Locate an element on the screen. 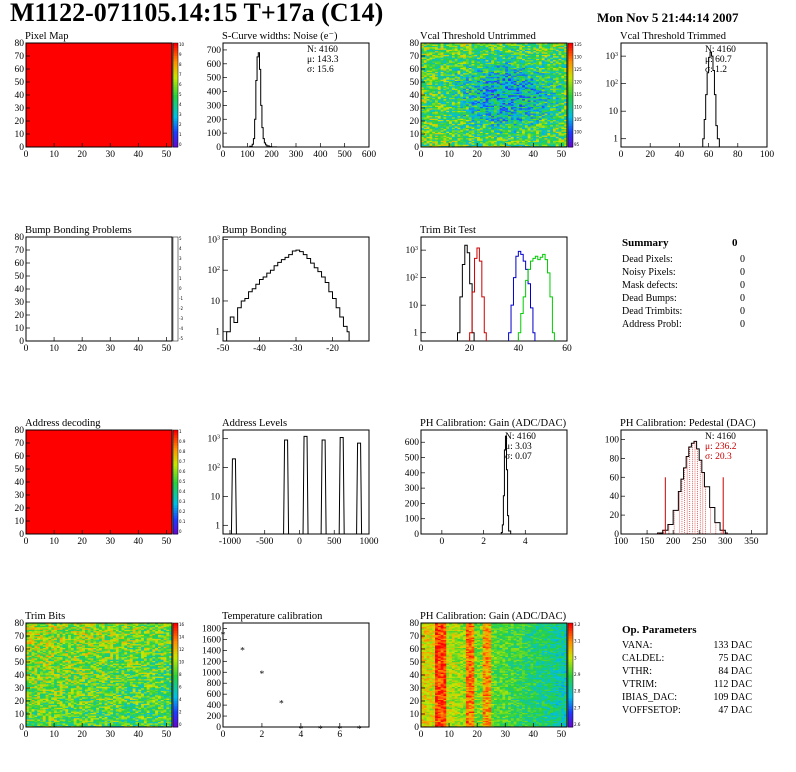 Image resolution: width=796 pixels, height=772 pixels. palette-frame is located at coordinates (175, 289).